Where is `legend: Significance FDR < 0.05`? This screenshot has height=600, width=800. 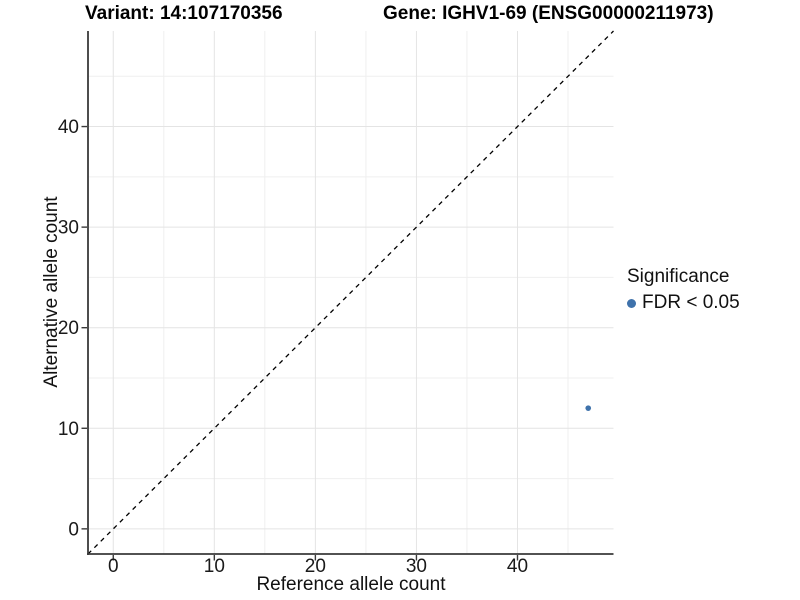
legend: Significance FDR < 0.05 is located at coordinates (683, 289).